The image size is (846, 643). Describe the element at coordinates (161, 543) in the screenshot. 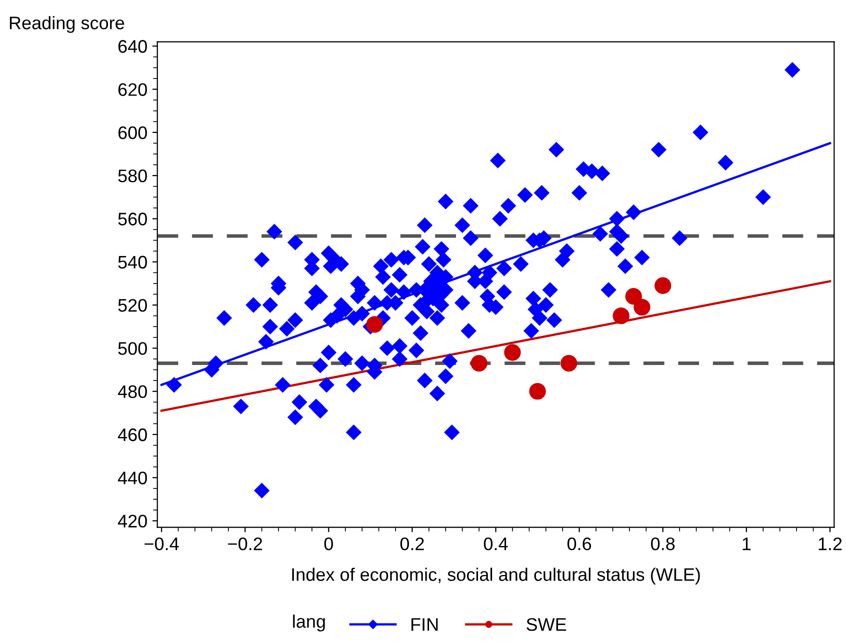

I see `x-tick-label: −0.4` at that location.